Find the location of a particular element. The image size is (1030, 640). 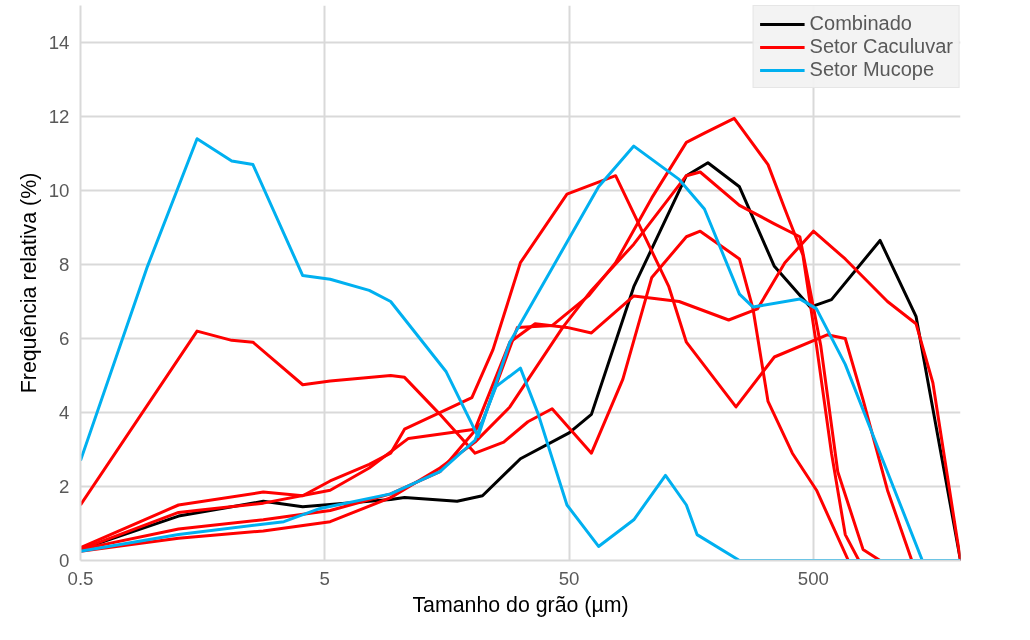

y-tick-label: 0 is located at coordinates (64, 560).